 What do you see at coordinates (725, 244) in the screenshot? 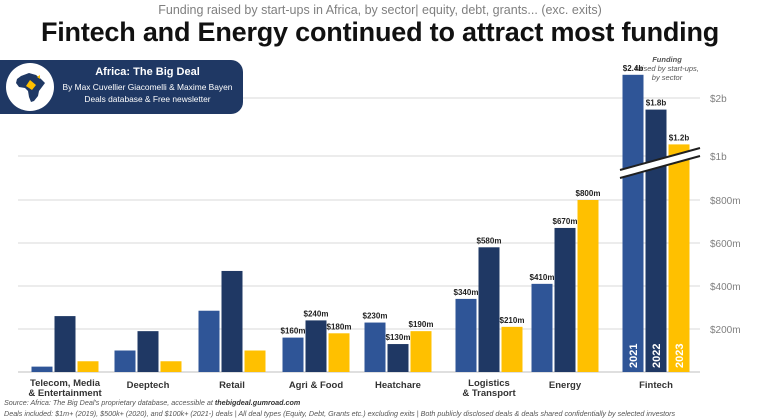
I see `y-tick-label: $600m` at bounding box center [725, 244].